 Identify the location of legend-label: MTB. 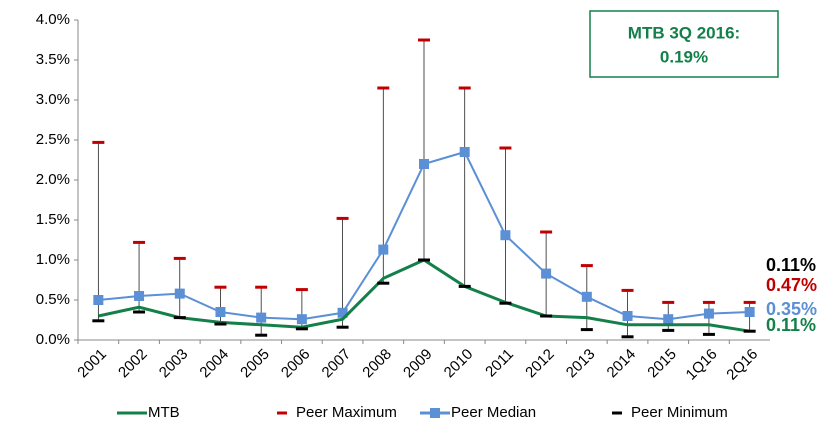
(164, 412).